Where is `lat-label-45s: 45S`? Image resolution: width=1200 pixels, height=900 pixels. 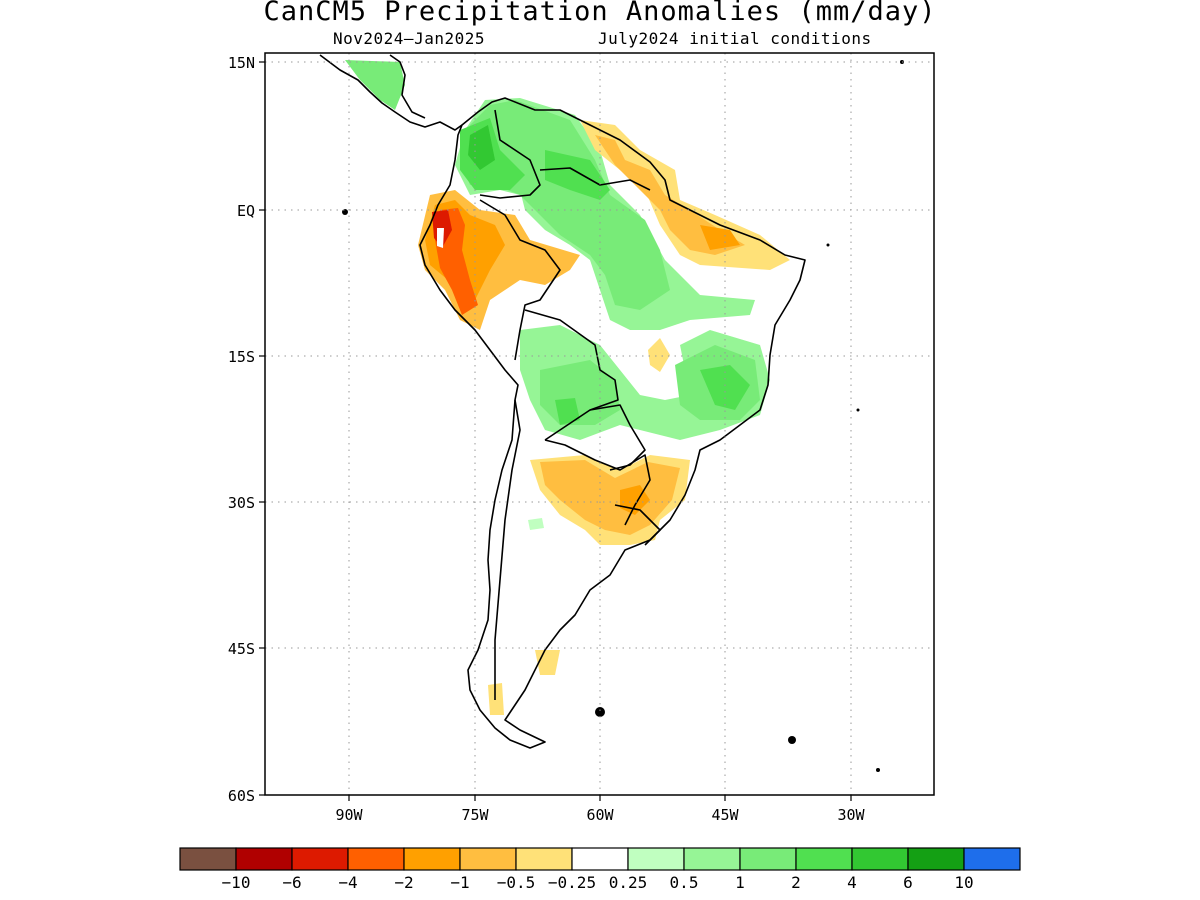 lat-label-45s: 45S is located at coordinates (241, 649).